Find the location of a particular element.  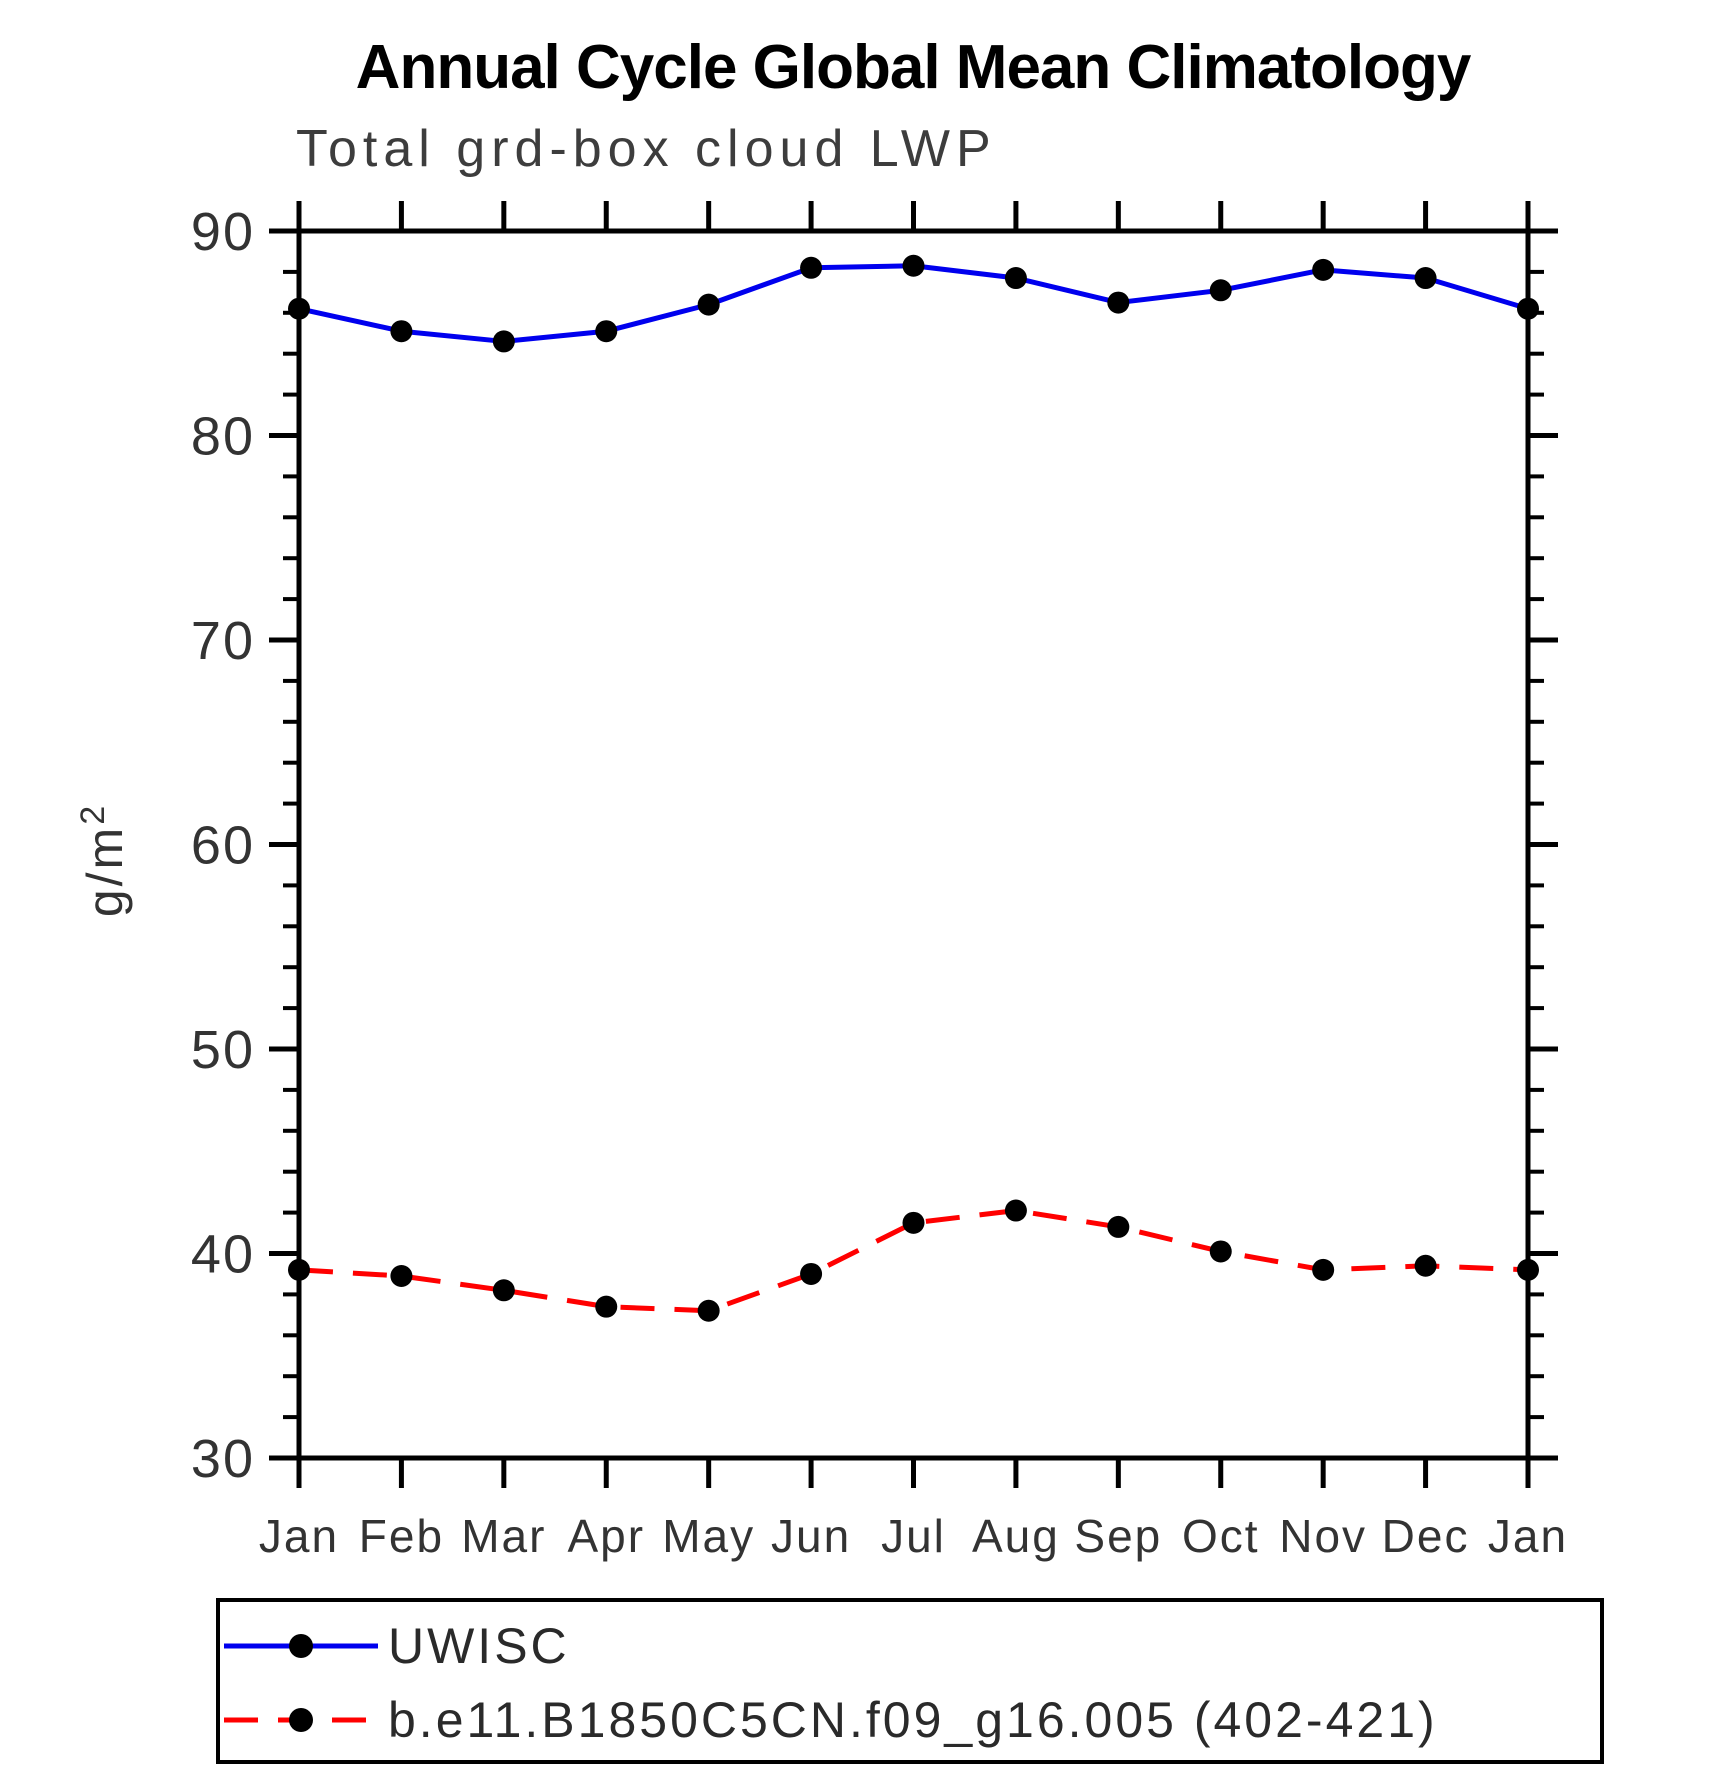

data-point-0-Aug is located at coordinates (1015, 278).